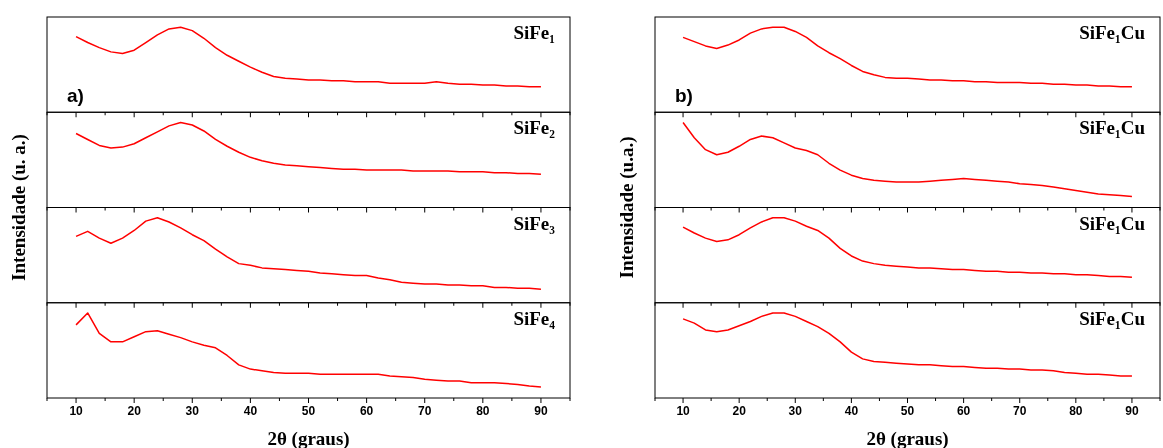 The image size is (1163, 448). What do you see at coordinates (19, 207) in the screenshot?
I see `y-axis-title: Intensidade (u. a.)` at bounding box center [19, 207].